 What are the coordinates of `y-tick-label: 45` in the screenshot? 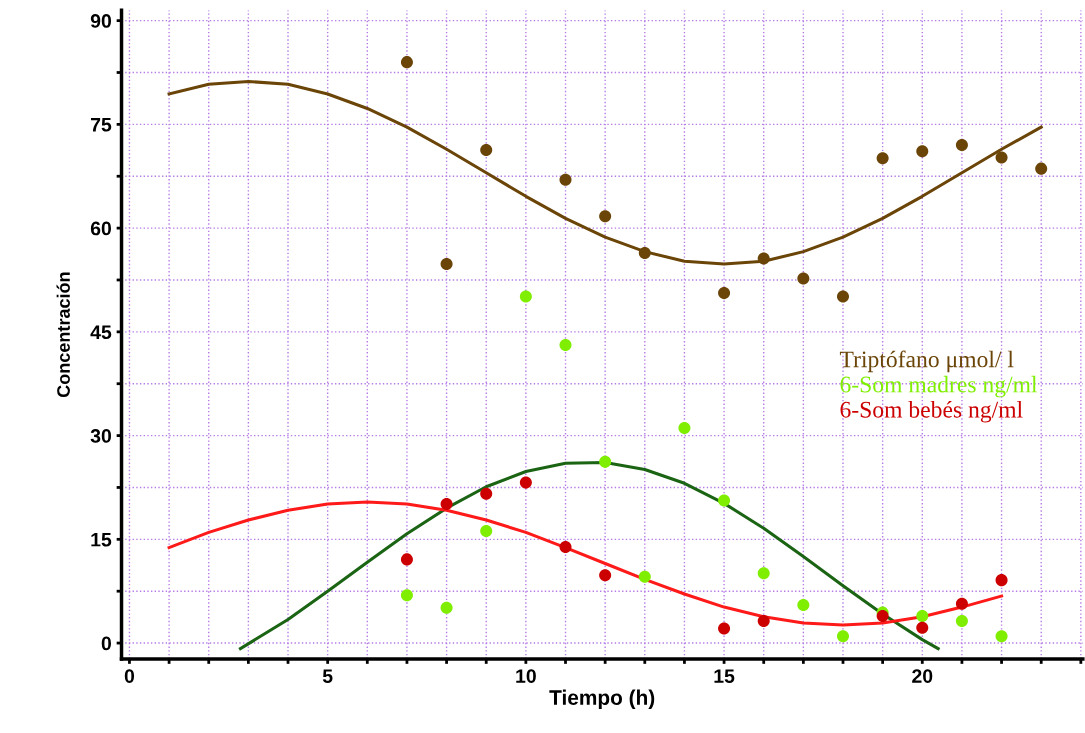 It's located at (101, 332).